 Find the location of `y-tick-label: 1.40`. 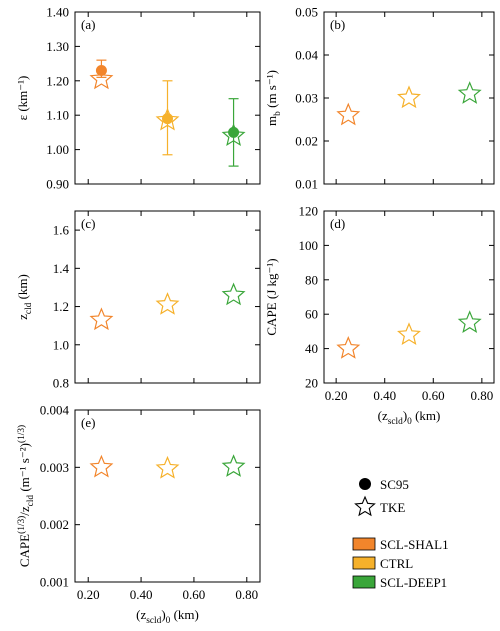

y-tick-label: 1.40 is located at coordinates (57, 12).